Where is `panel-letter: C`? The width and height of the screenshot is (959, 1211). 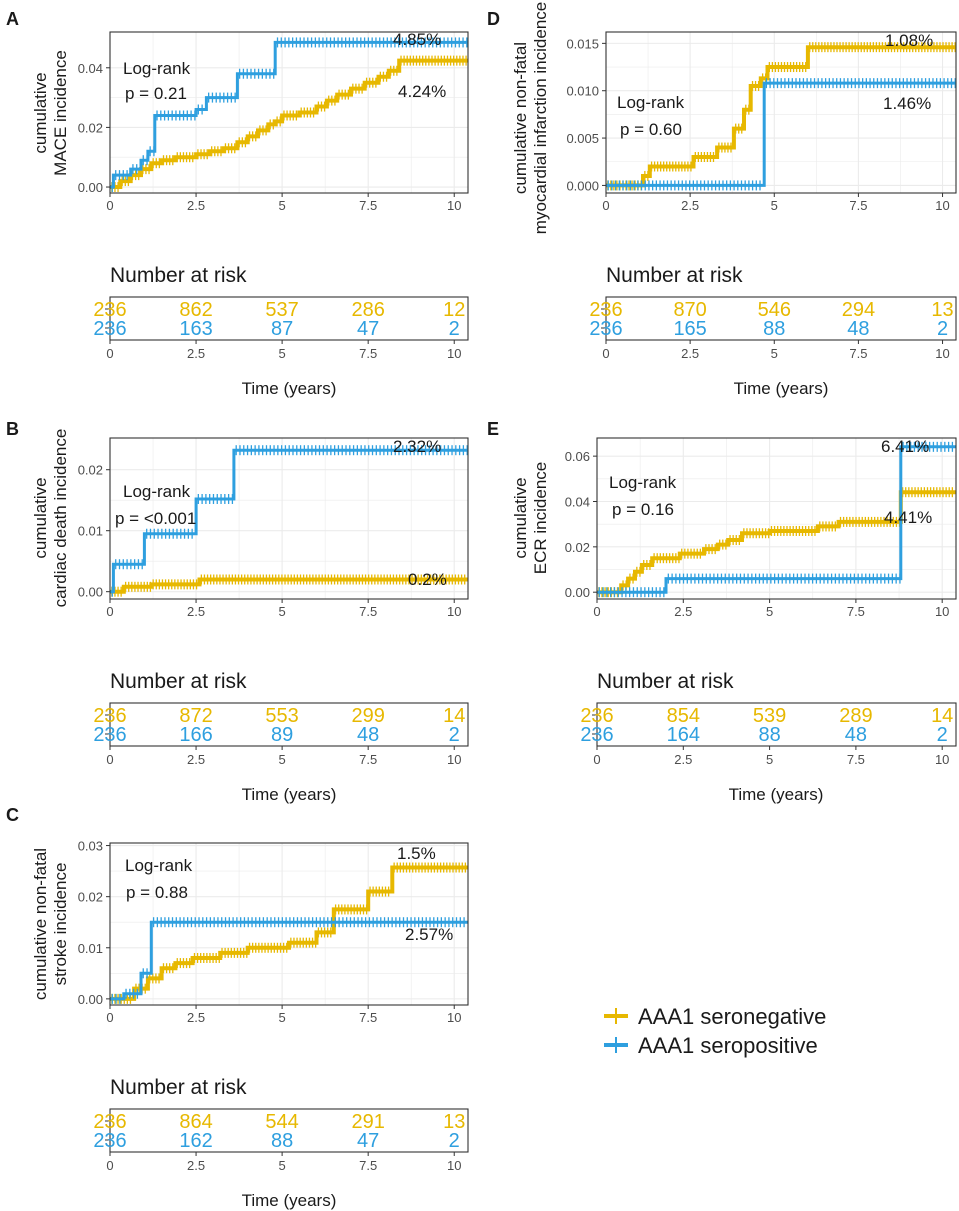
panel-letter: C is located at coordinates (12, 815).